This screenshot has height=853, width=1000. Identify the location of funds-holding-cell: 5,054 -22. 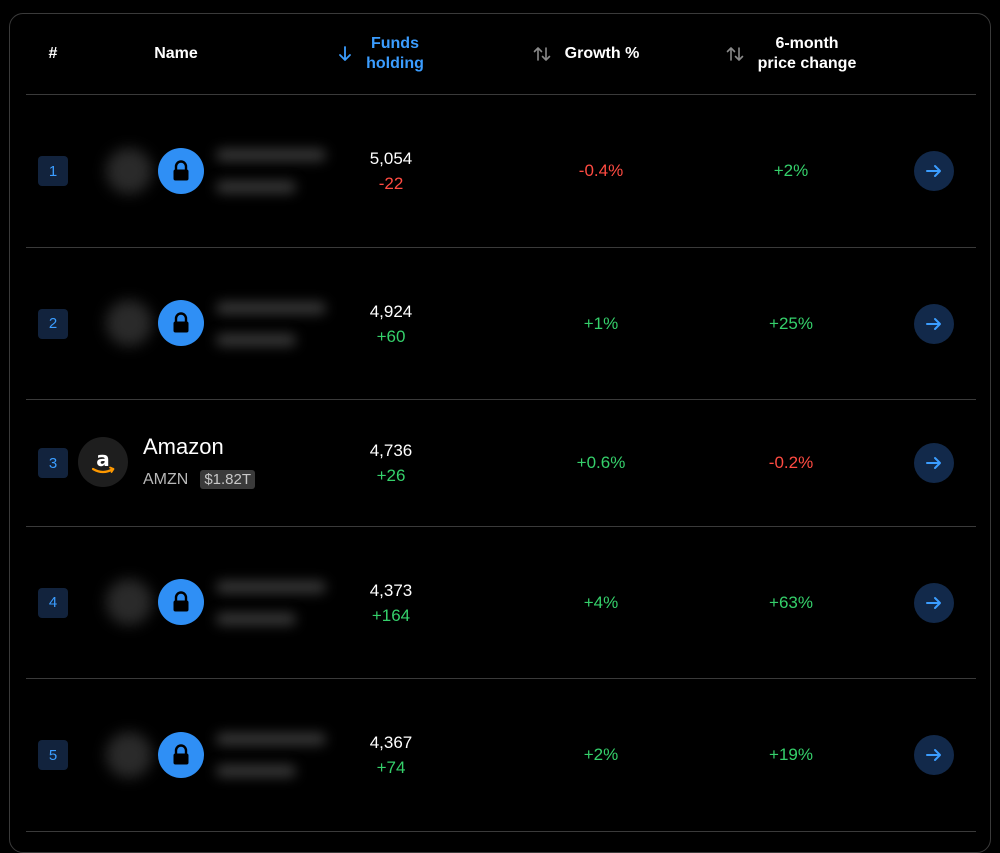
(391, 171).